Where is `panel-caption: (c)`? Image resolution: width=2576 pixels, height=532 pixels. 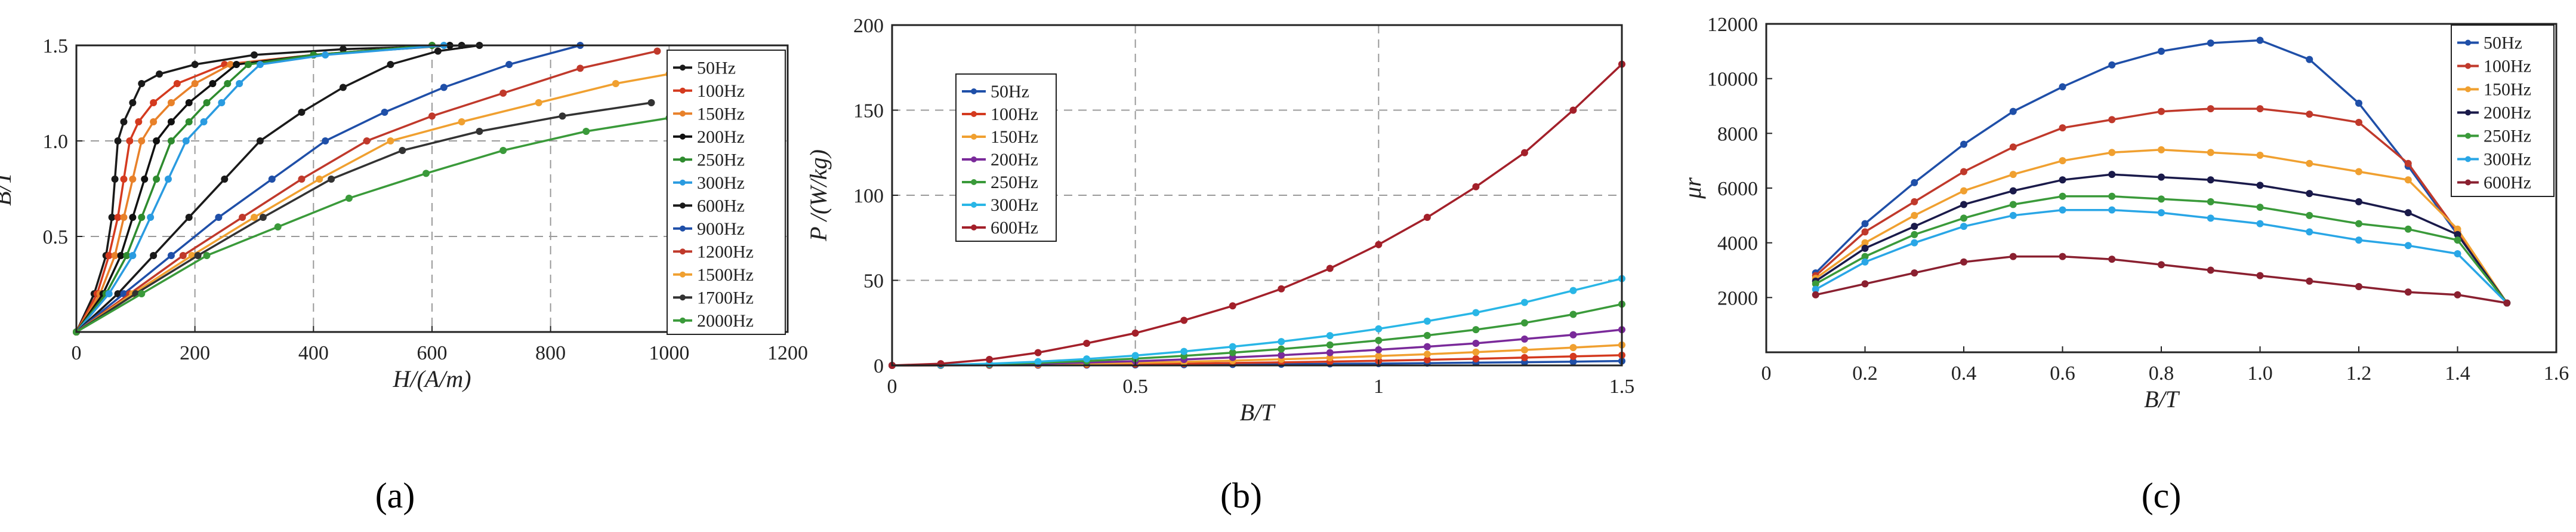 panel-caption: (c) is located at coordinates (2162, 495).